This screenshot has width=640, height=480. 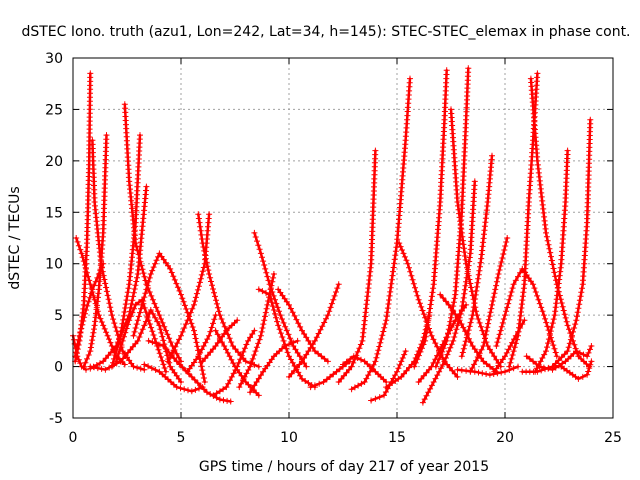 What do you see at coordinates (188, 288) in the screenshot?
I see `series-line` at bounding box center [188, 288].